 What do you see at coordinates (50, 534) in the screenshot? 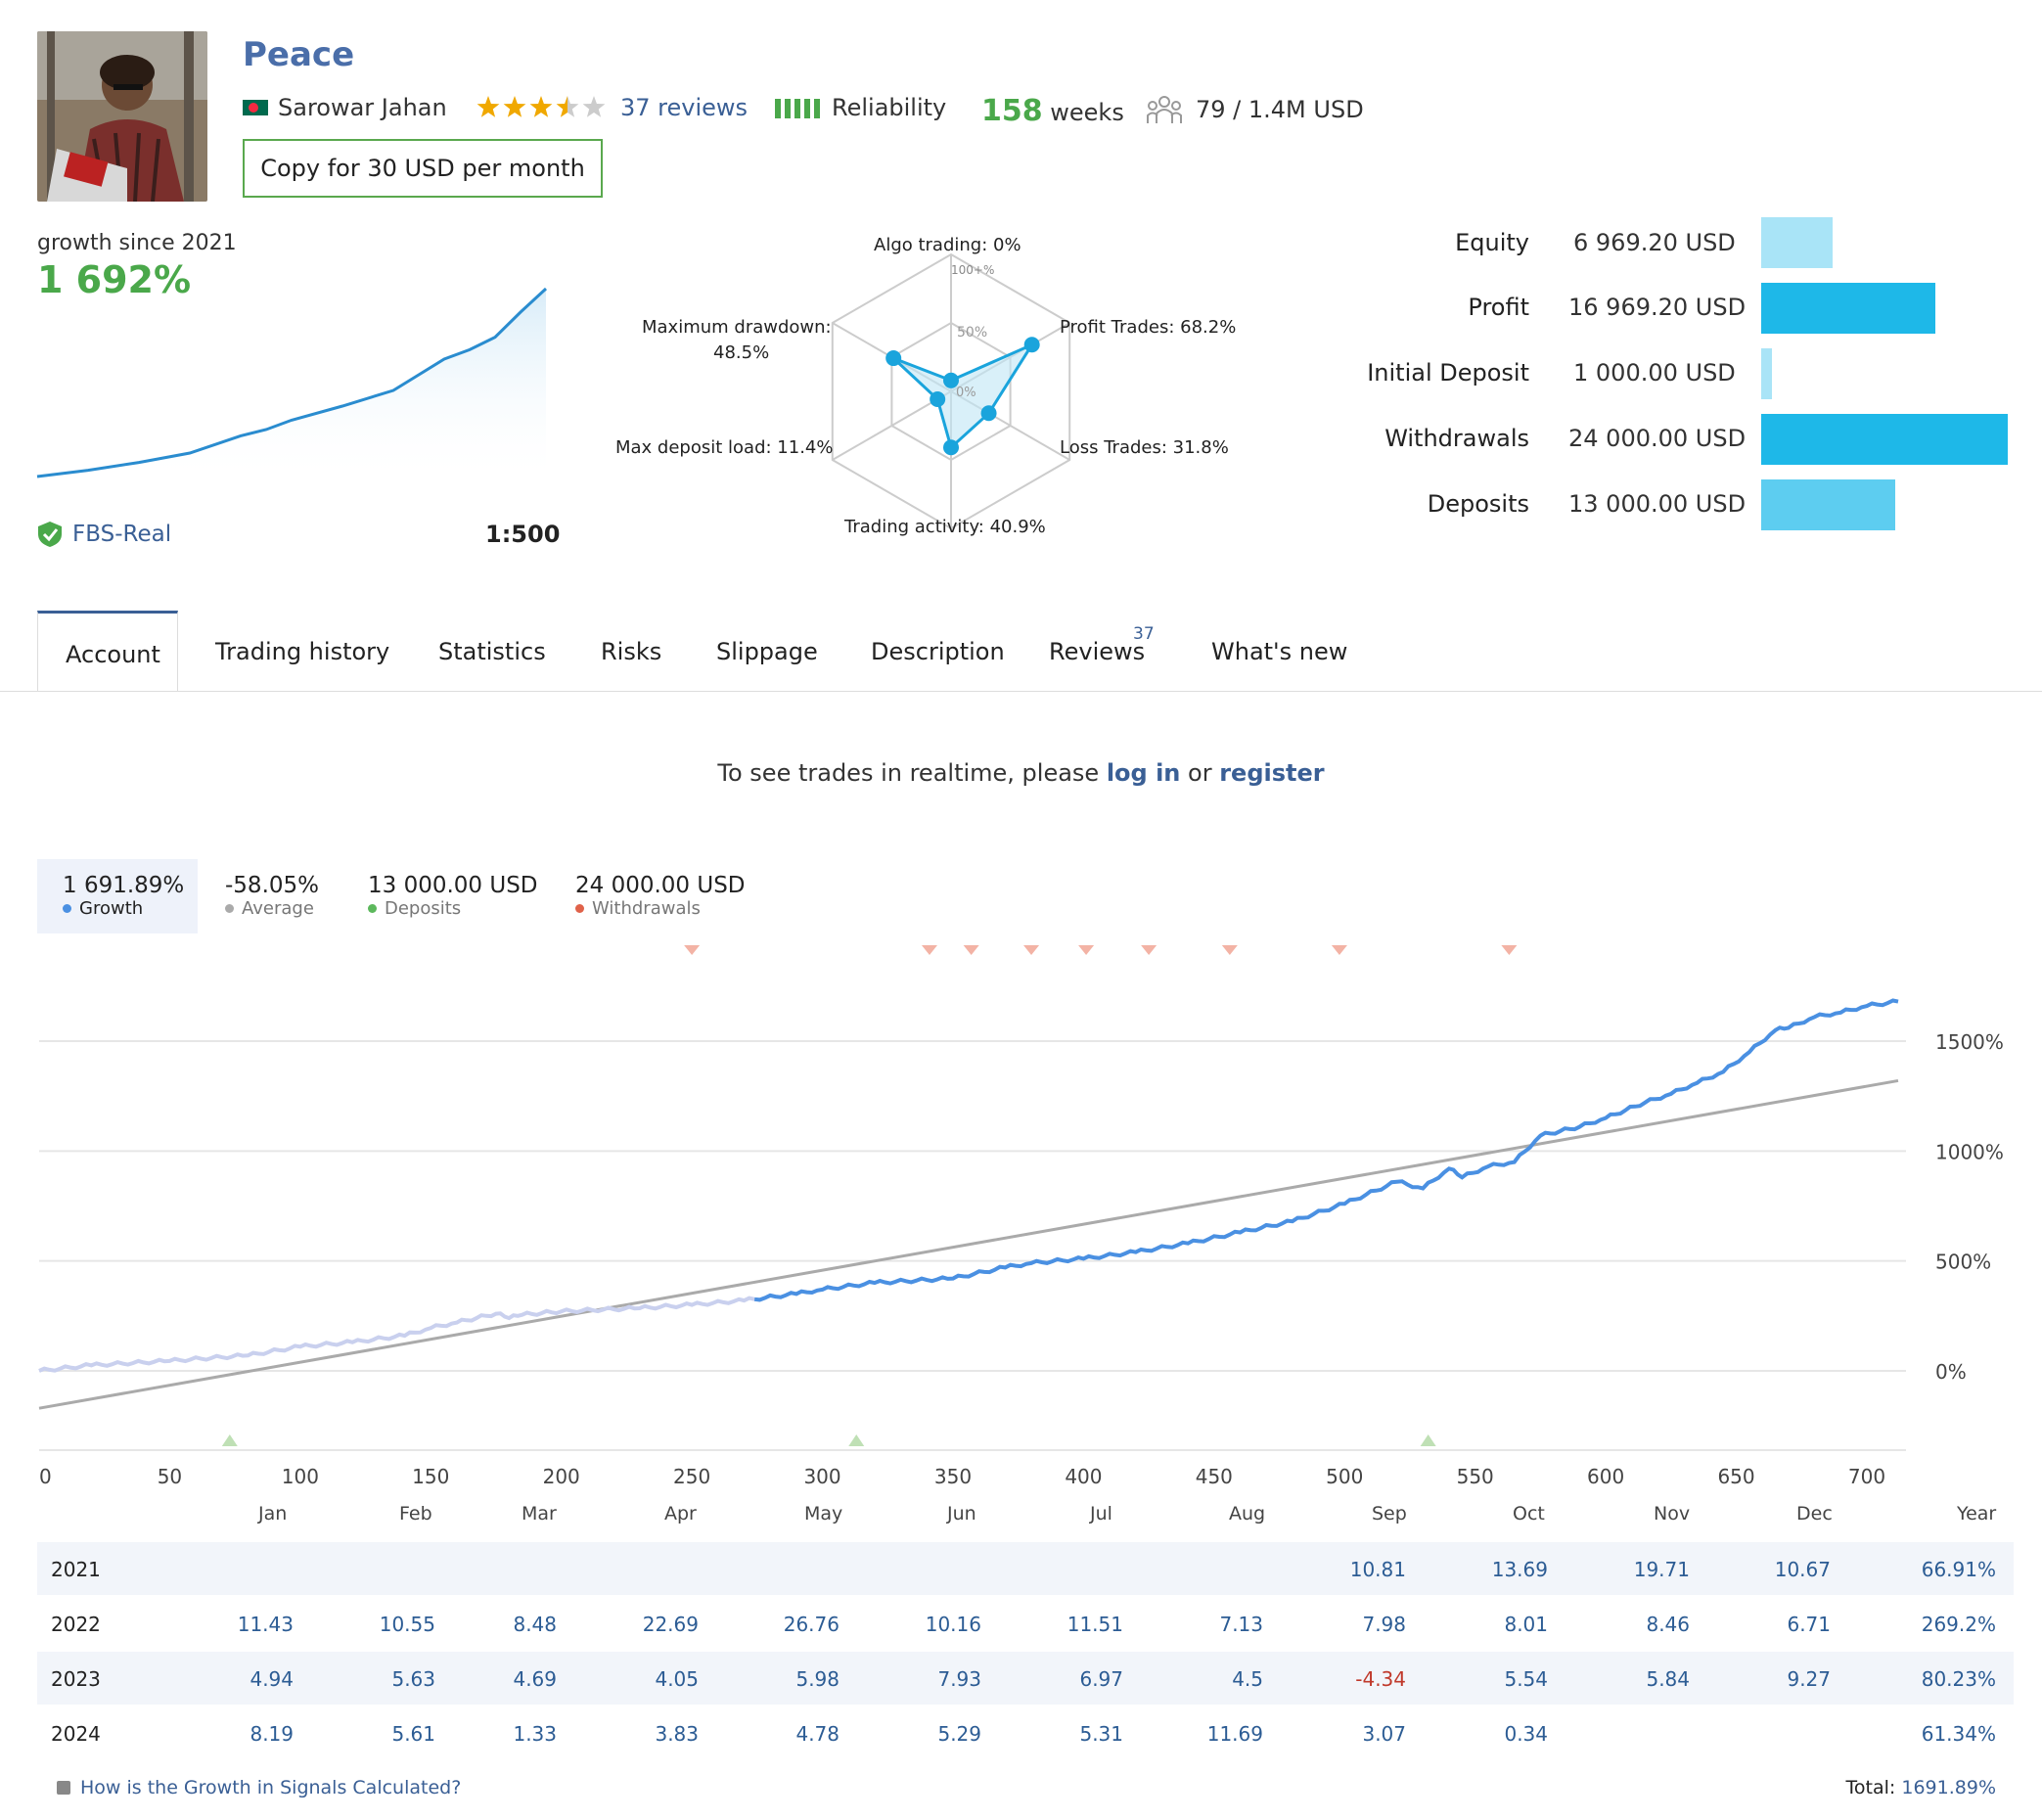
I see `shield-check-icon` at bounding box center [50, 534].